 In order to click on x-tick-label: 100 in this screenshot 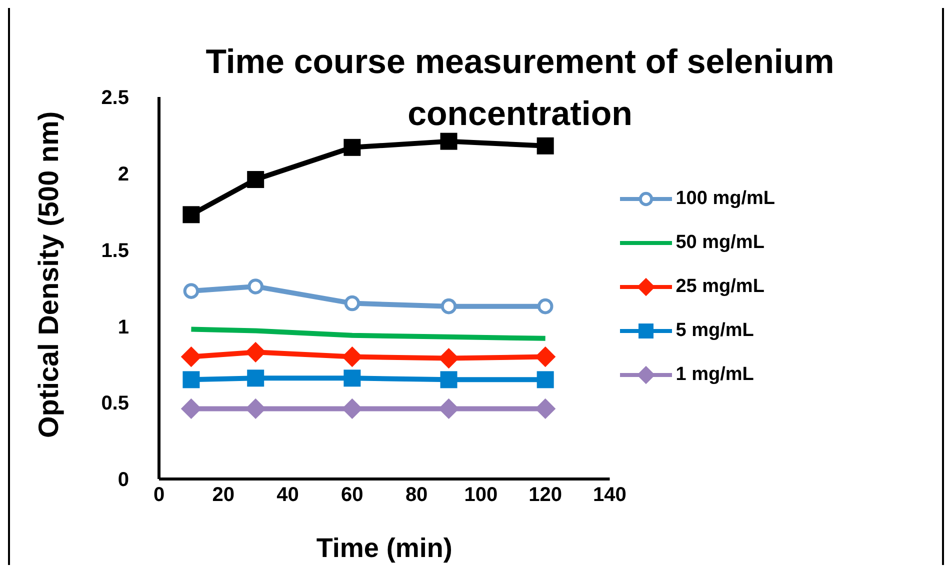, I will do `click(481, 495)`.